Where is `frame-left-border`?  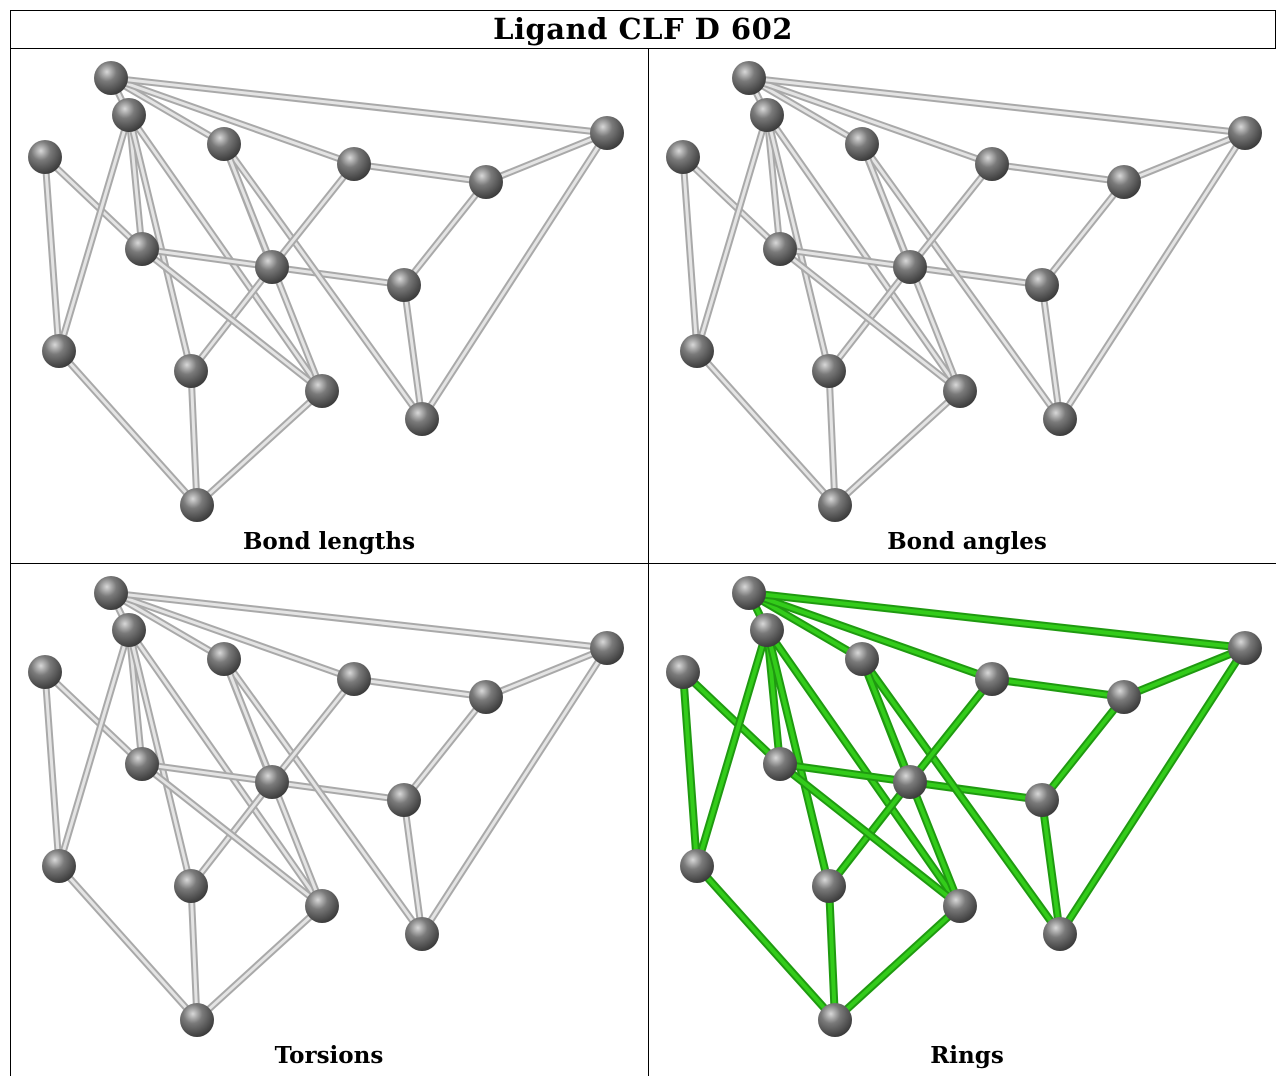 frame-left-border is located at coordinates (10, 543).